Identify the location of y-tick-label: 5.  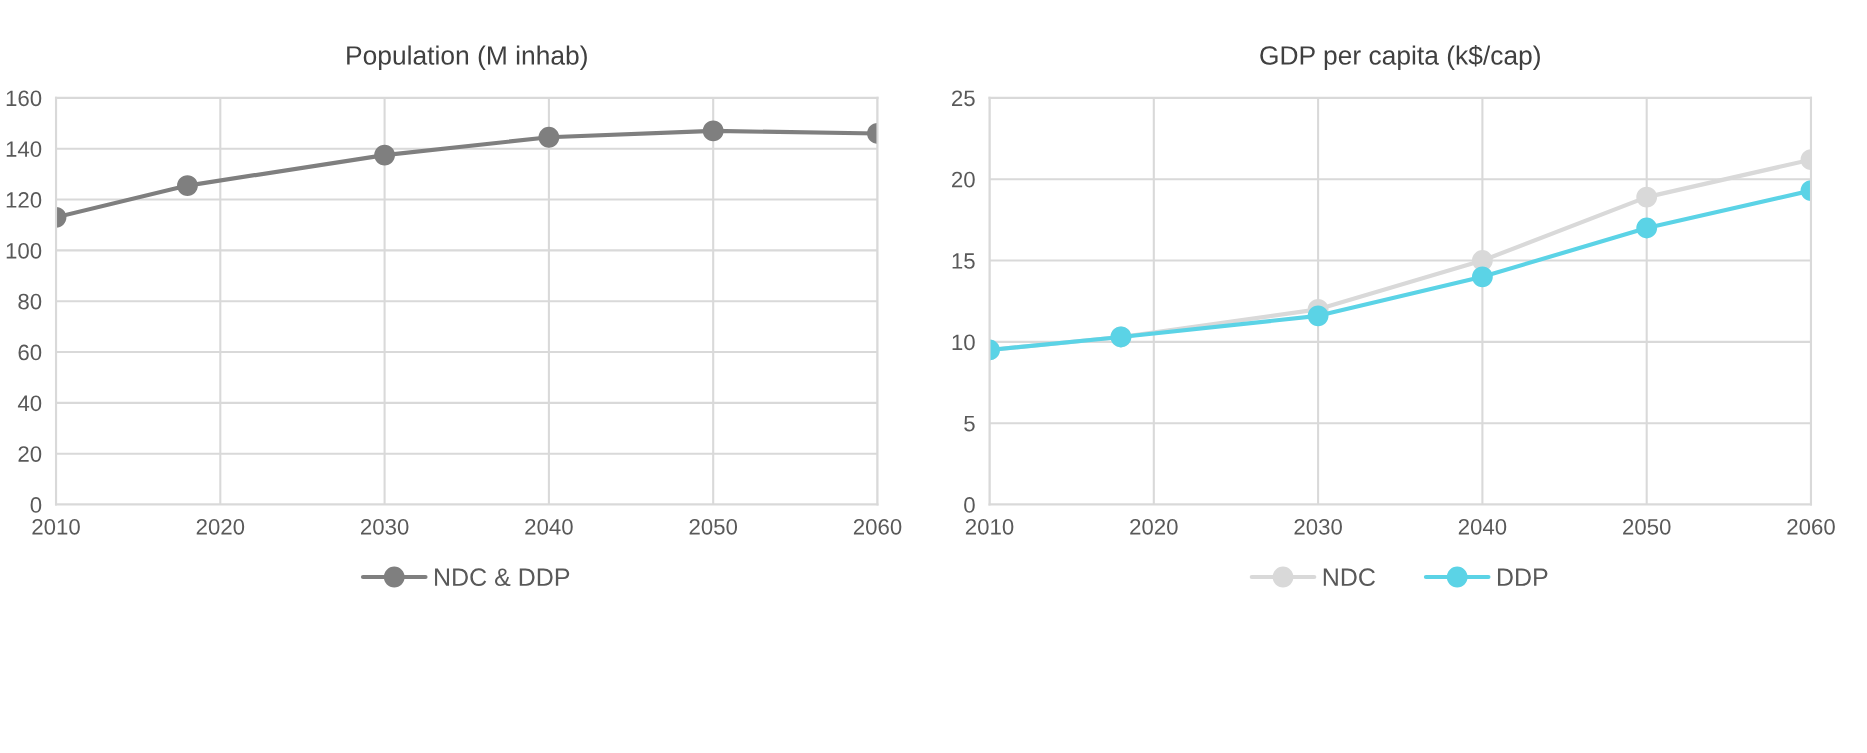
(969, 423).